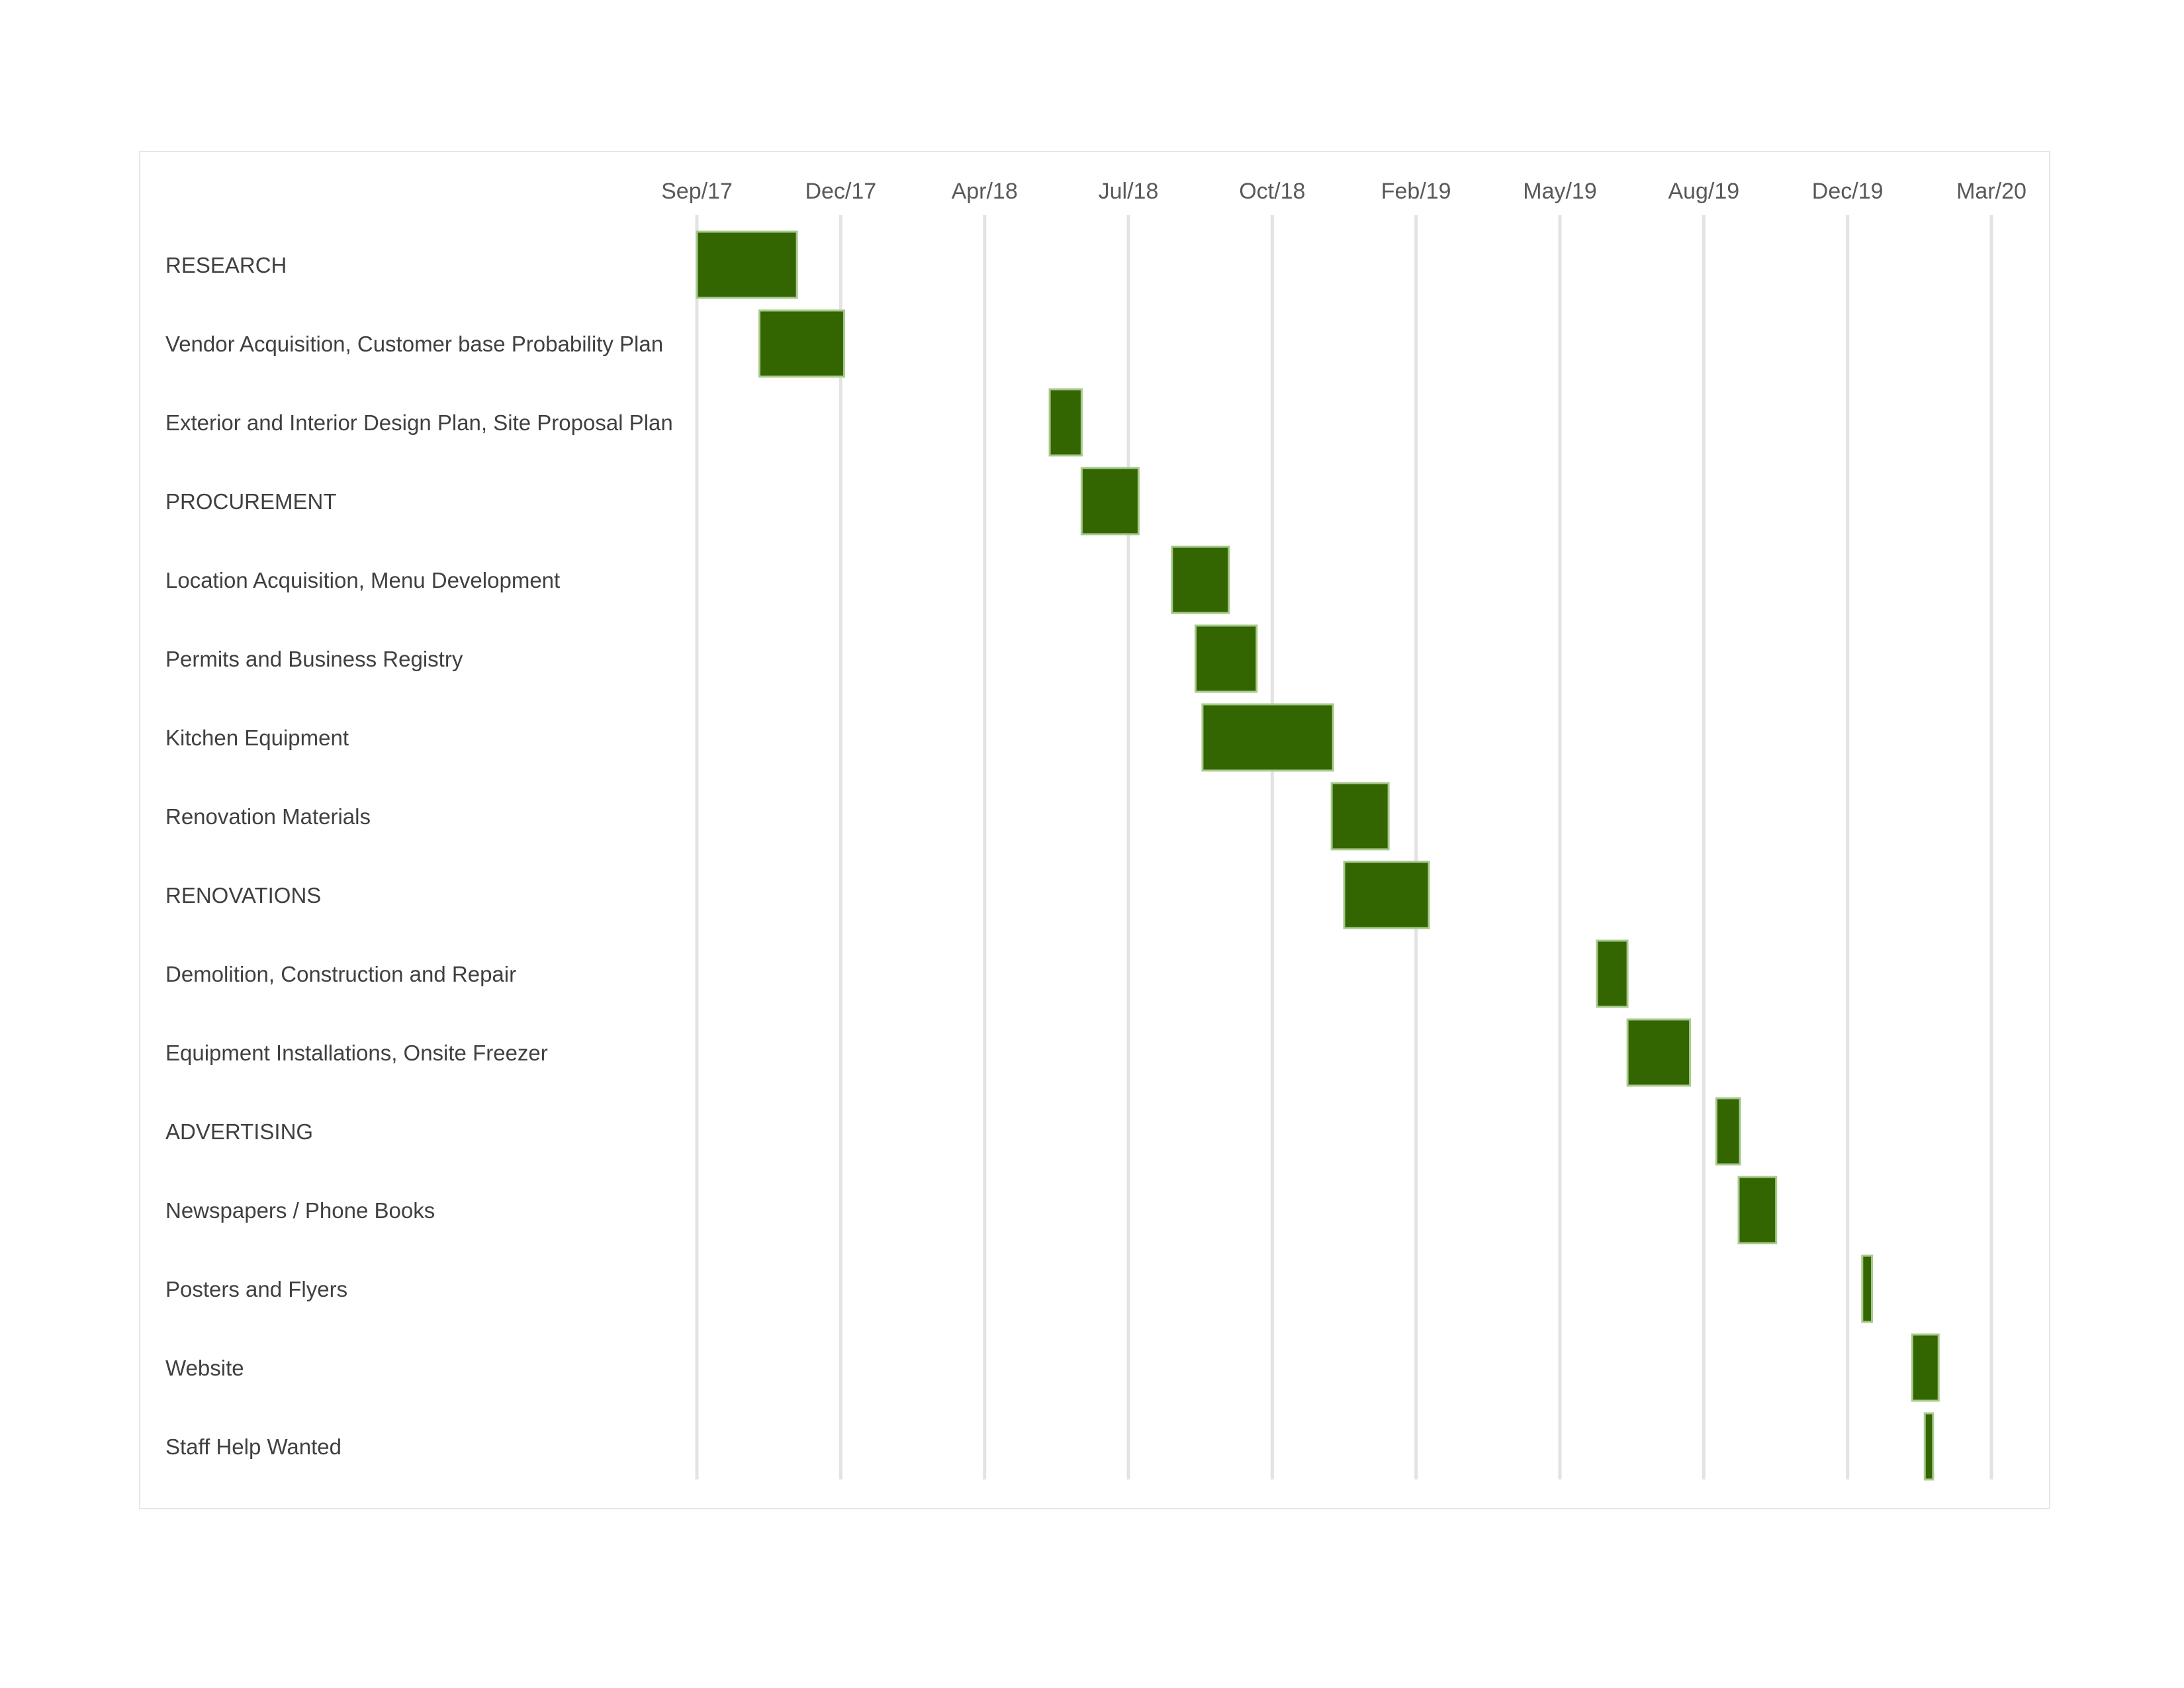 This screenshot has width=2184, height=1688. I want to click on x-tick-label: Mar/20, so click(1991, 191).